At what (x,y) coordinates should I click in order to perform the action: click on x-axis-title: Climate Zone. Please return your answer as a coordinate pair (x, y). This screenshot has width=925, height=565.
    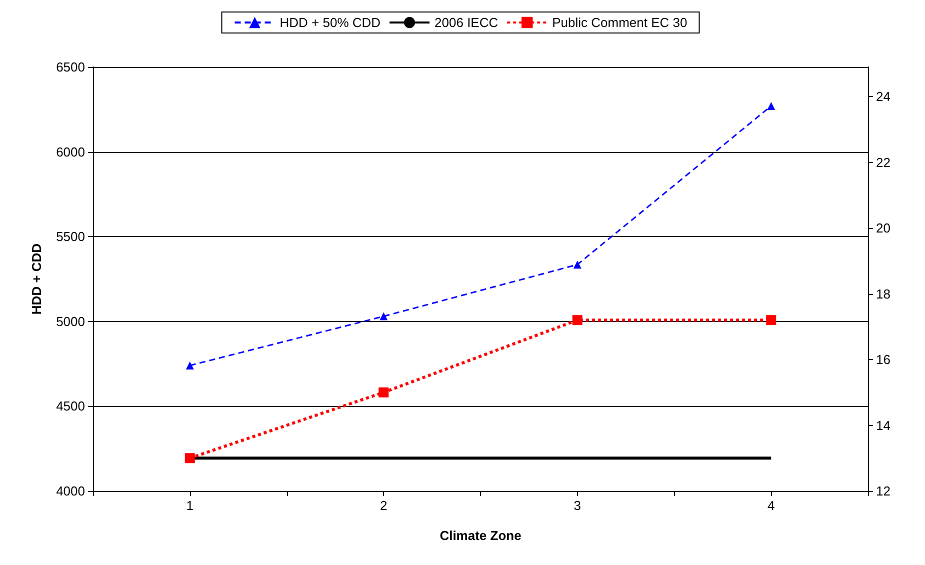
    Looking at the image, I should click on (481, 535).